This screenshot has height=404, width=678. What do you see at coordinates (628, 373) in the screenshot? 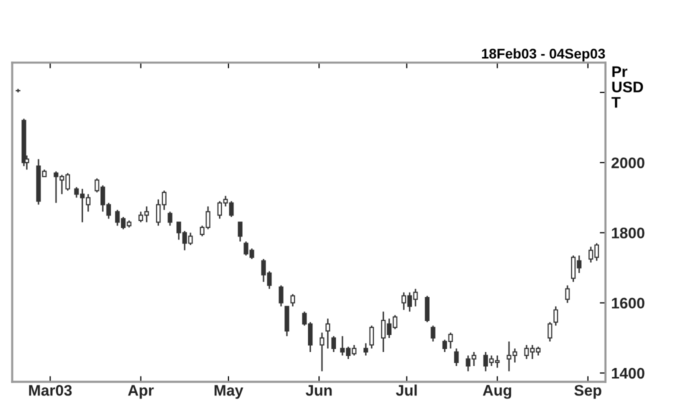
I see `y-tick-label: 1400` at bounding box center [628, 373].